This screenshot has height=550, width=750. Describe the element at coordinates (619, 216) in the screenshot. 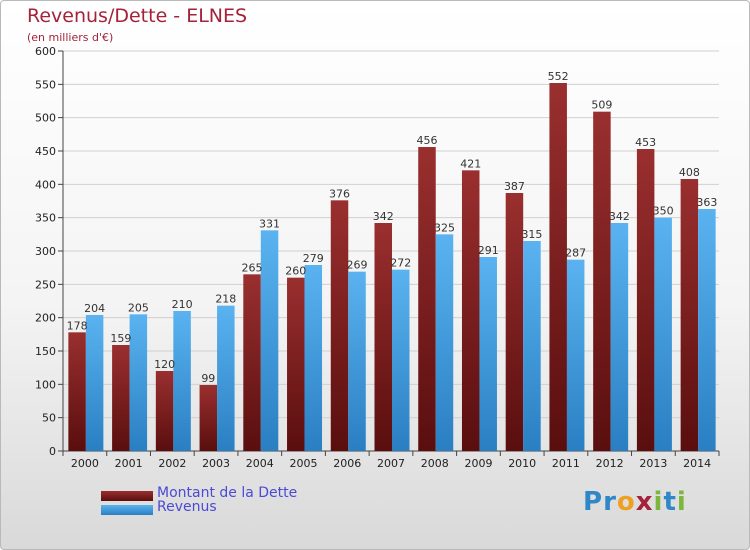

I see `value-label-revenue-2012: 342` at that location.